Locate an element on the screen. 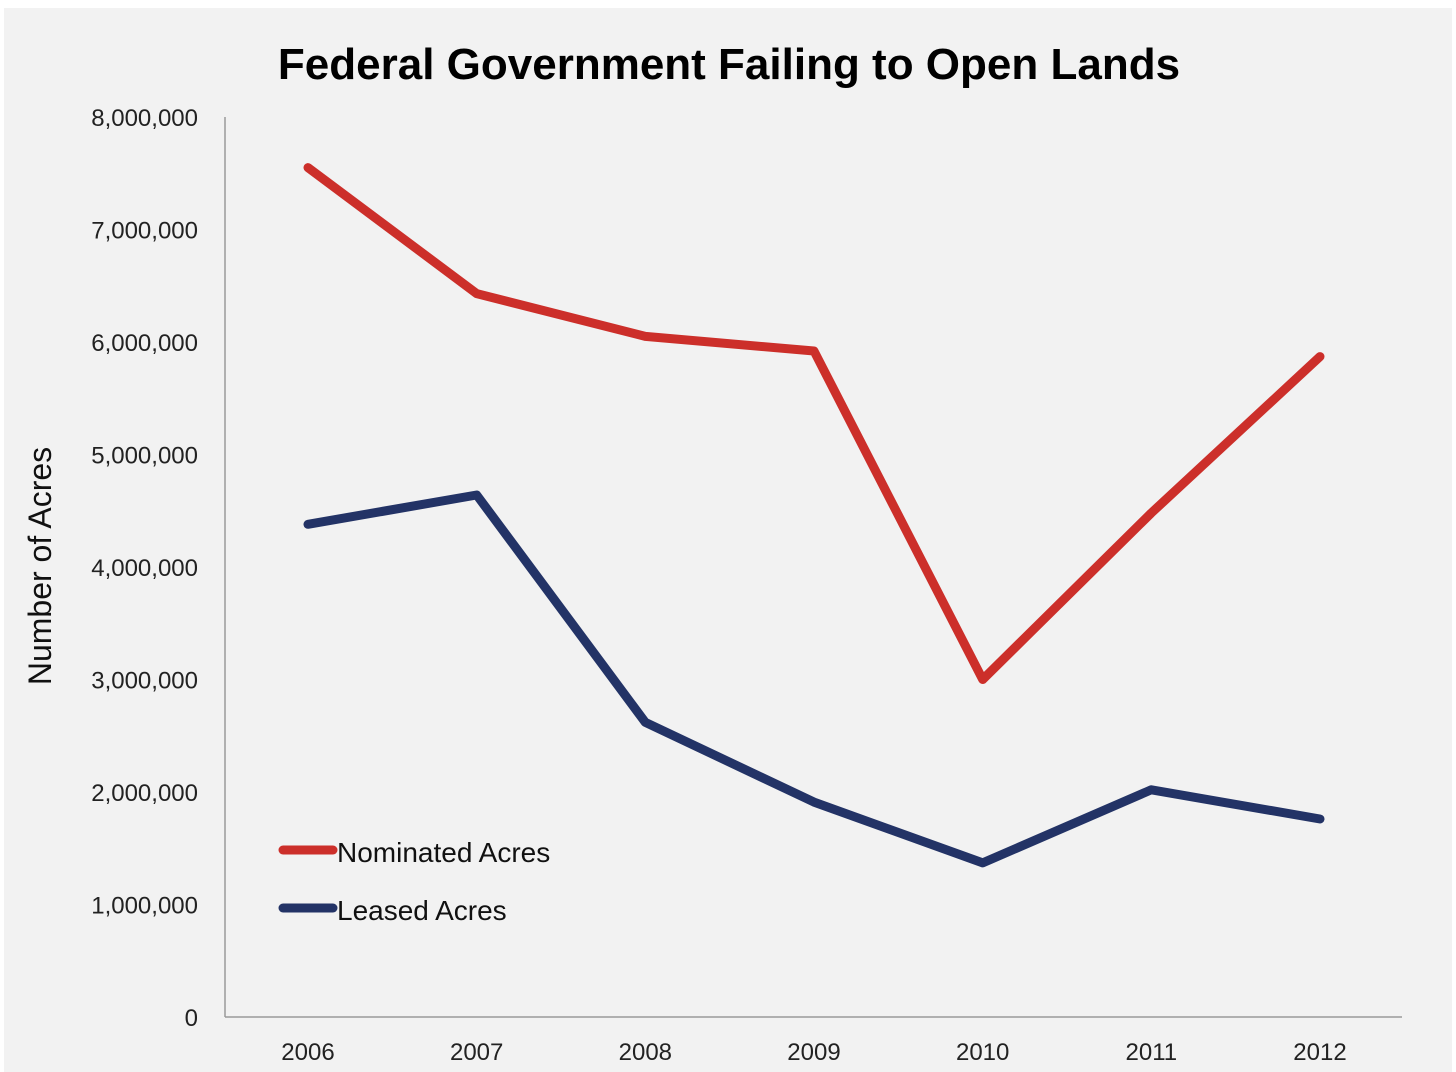 The image size is (1456, 1072). y-tick-label: 5,000,000 is located at coordinates (144, 456).